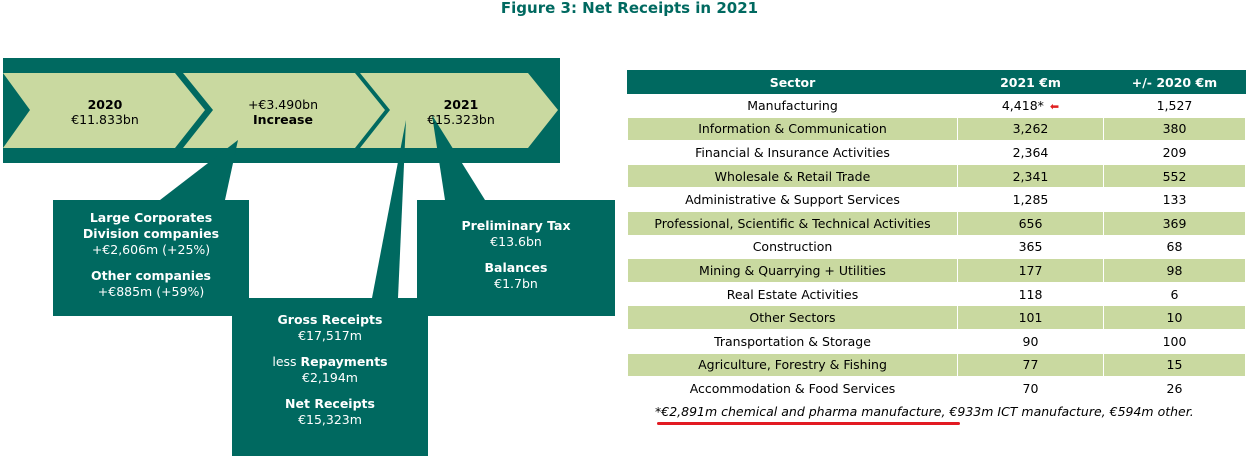 Image resolution: width=1259 pixels, height=457 pixels. I want to click on change-cell: 1,527, so click(1174, 105).